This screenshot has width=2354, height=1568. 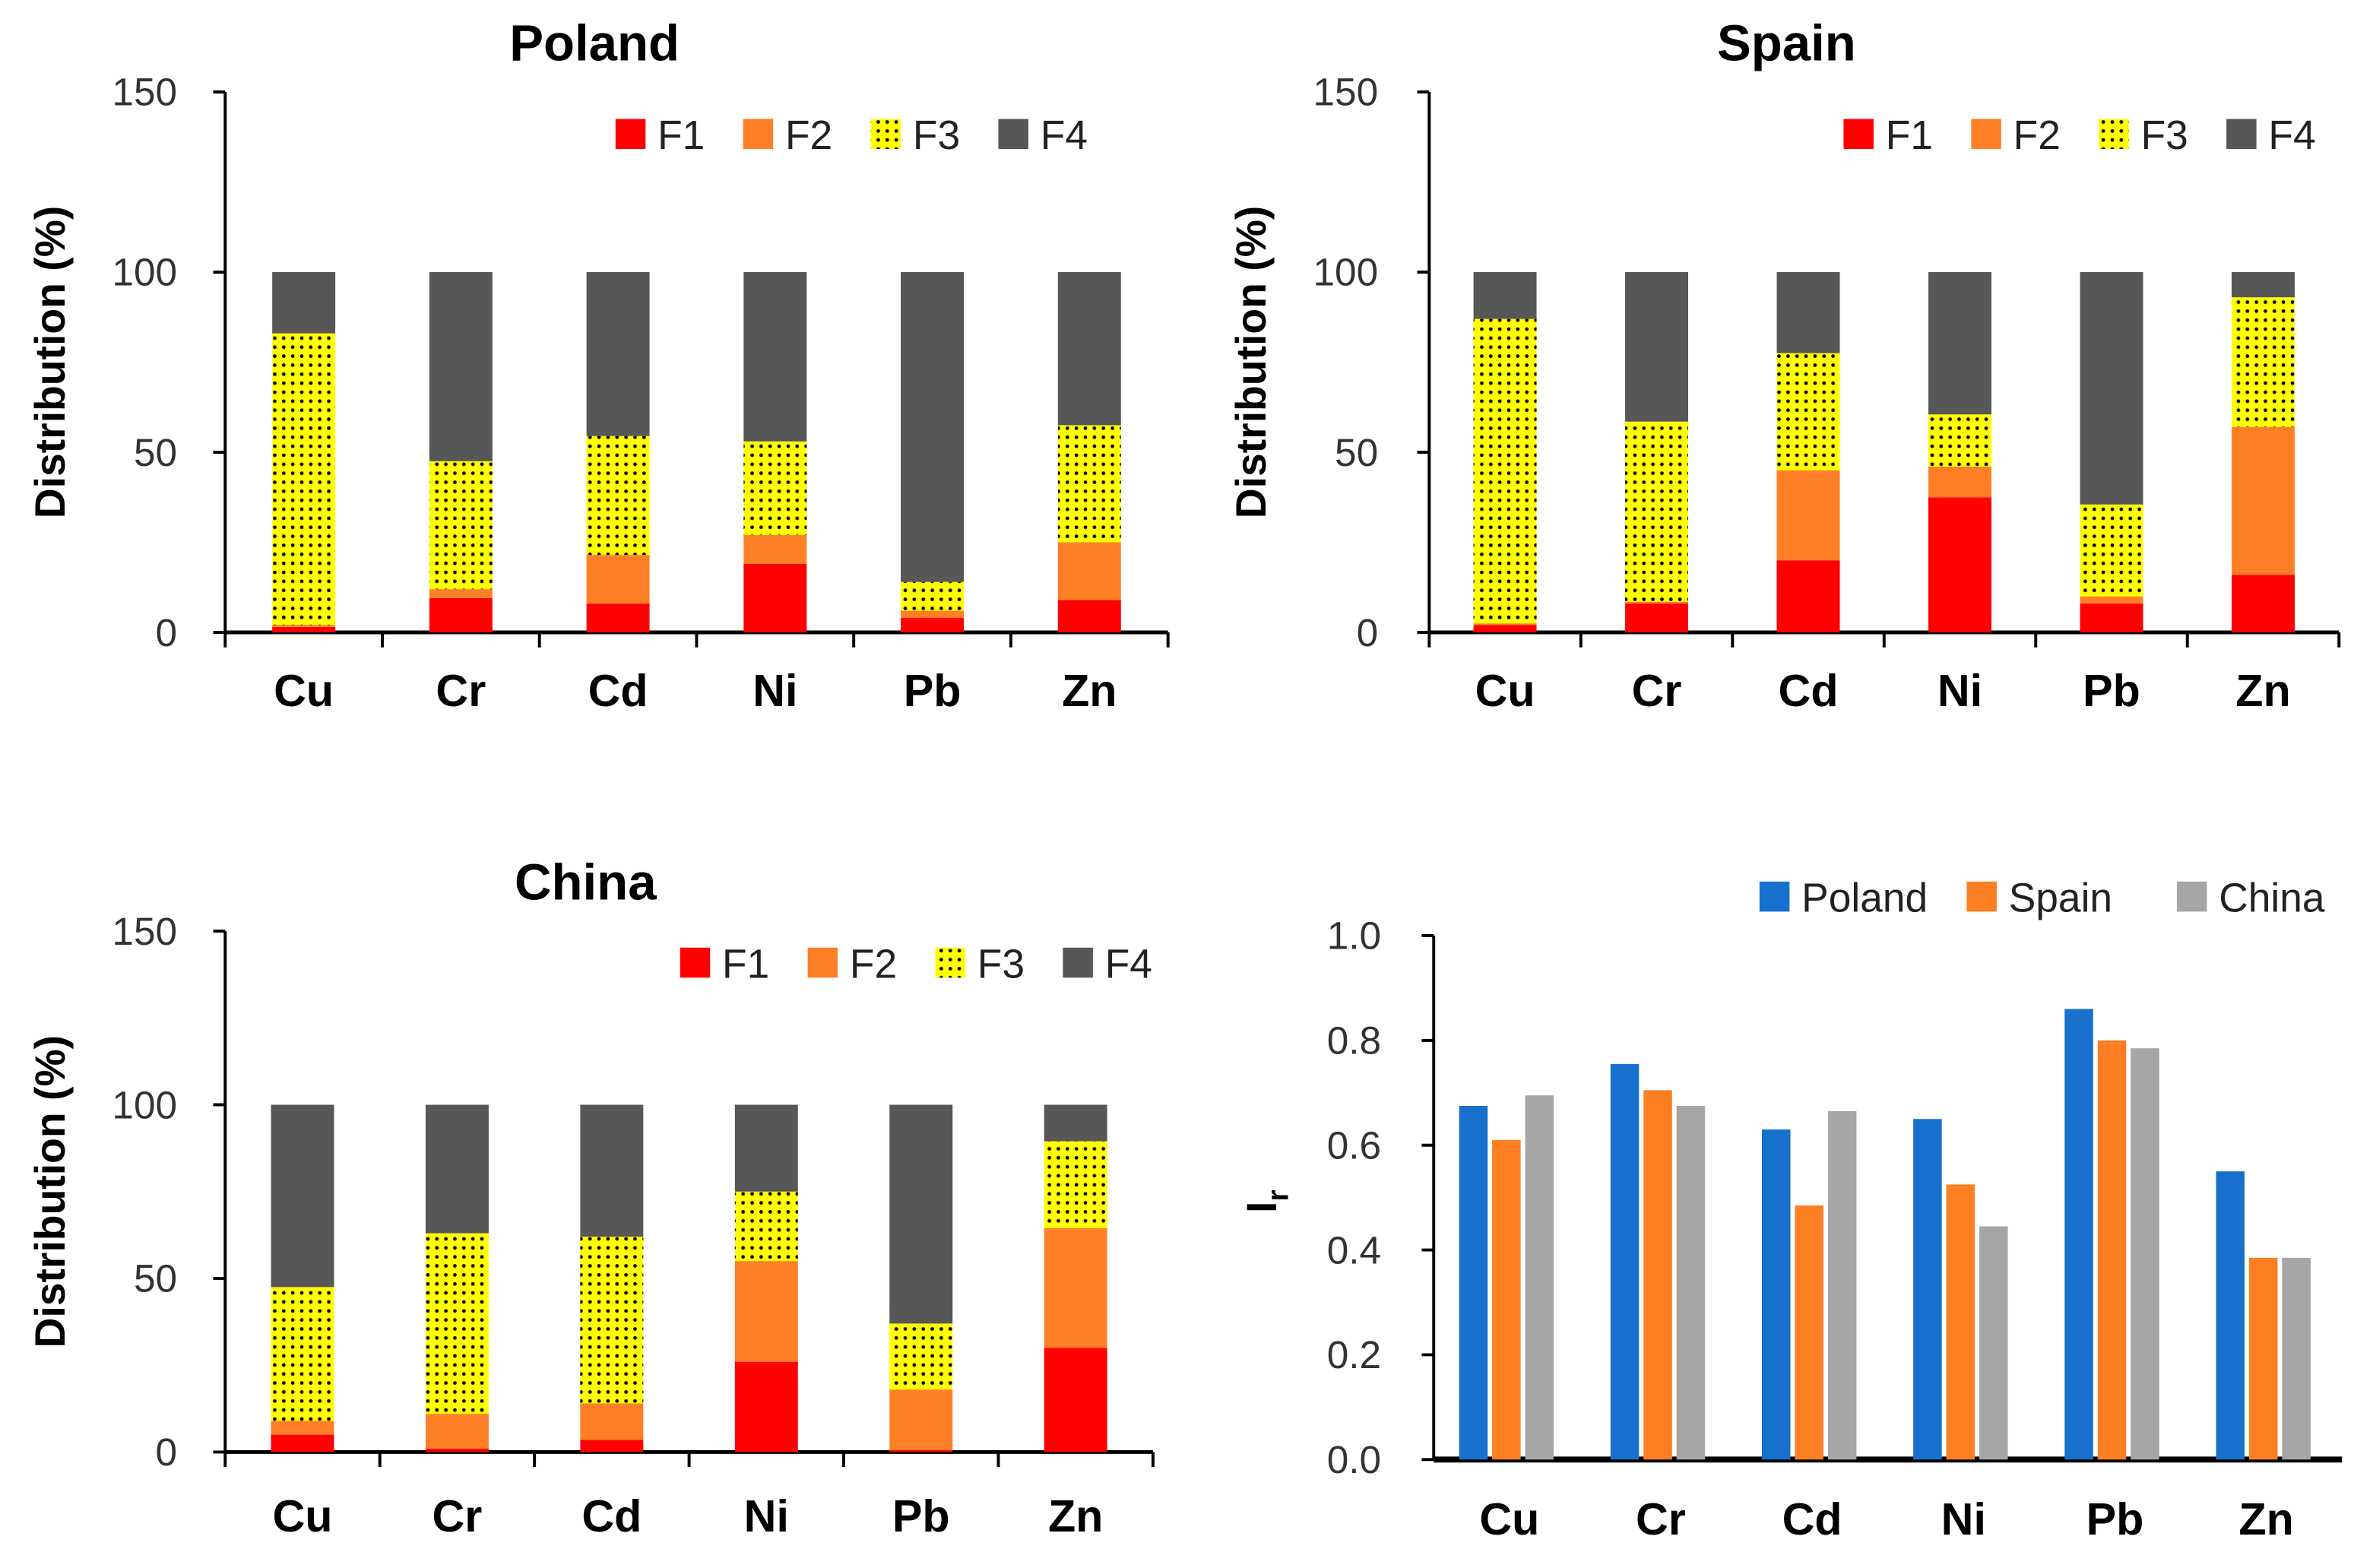 What do you see at coordinates (2037, 135) in the screenshot?
I see `legend-label-f2: F2` at bounding box center [2037, 135].